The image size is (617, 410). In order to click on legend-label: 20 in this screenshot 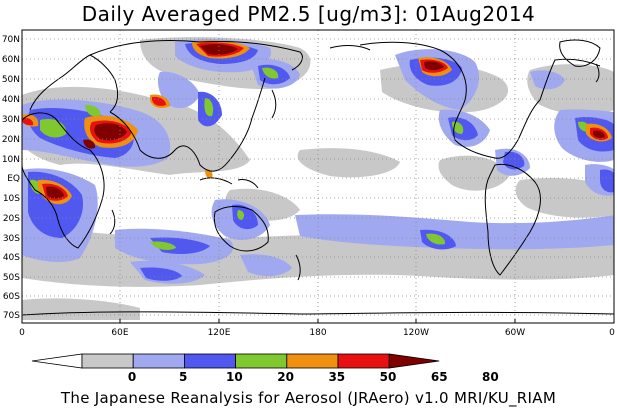, I will do `click(285, 377)`.